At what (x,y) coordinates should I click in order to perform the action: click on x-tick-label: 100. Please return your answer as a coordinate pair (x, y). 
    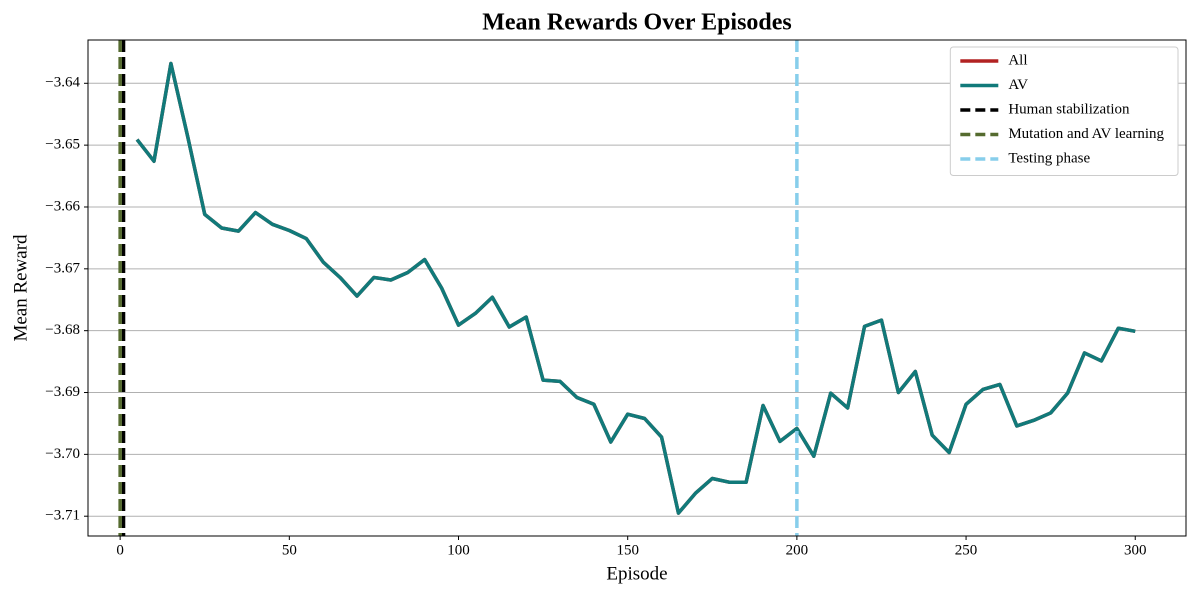
    Looking at the image, I should click on (458, 550).